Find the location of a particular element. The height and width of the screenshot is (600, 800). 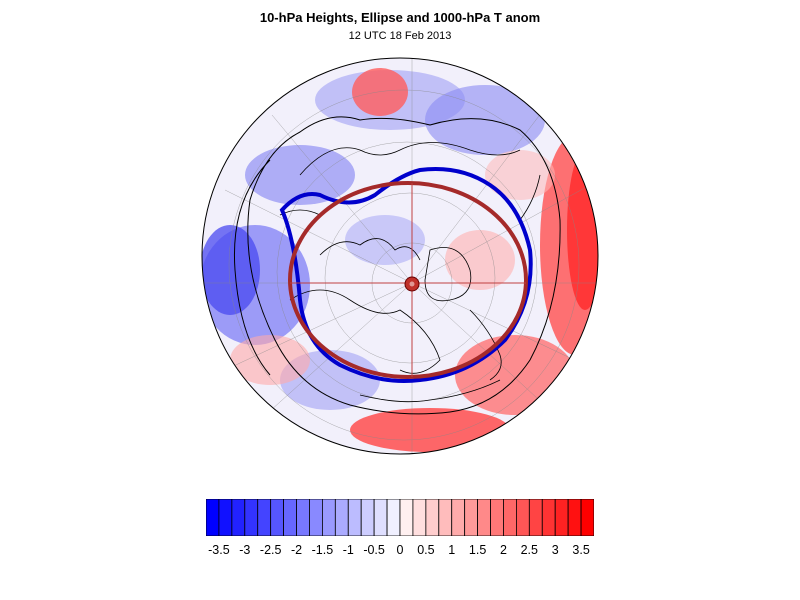

warm-anomaly-bottom-right is located at coordinates (515, 375).